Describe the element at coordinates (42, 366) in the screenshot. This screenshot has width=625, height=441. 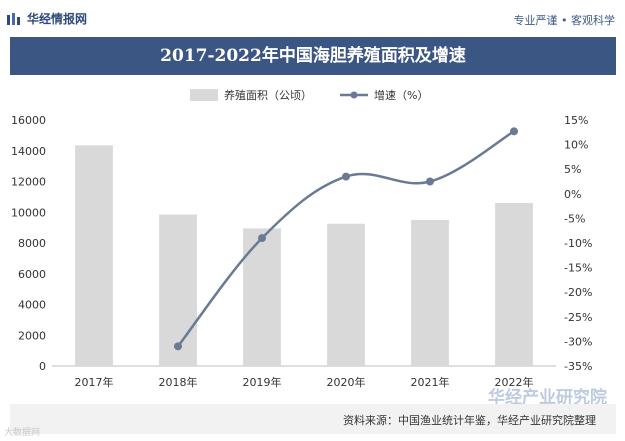
I see `y-left-tick-label: 0` at that location.